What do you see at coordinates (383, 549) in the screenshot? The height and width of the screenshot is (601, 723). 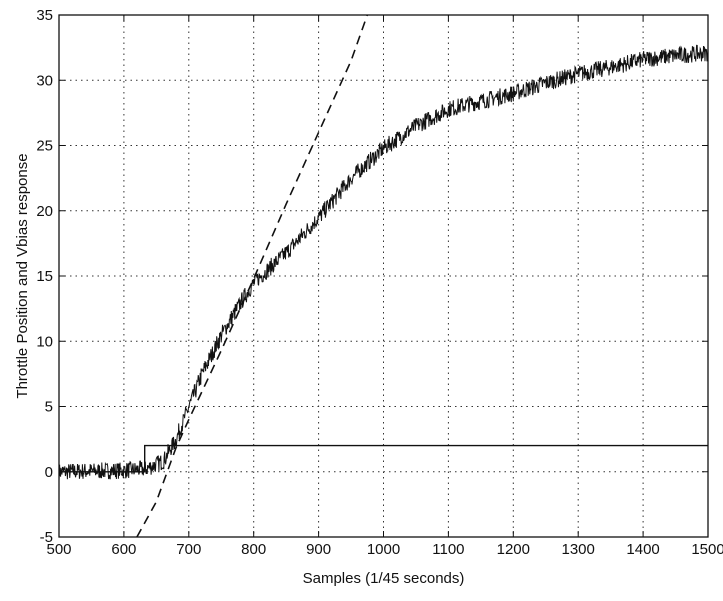 I see `x-tick-label: 1000` at bounding box center [383, 549].